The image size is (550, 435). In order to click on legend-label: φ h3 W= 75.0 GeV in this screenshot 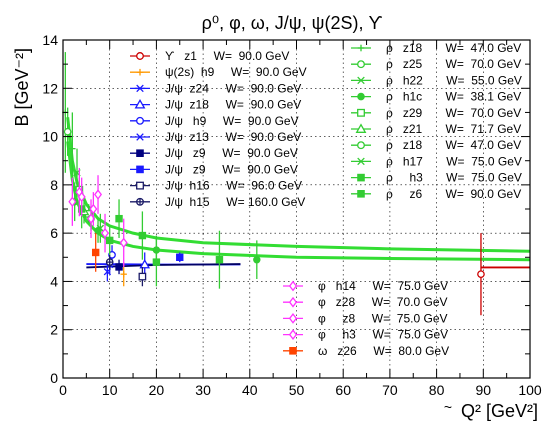, I will do `click(383, 335)`.